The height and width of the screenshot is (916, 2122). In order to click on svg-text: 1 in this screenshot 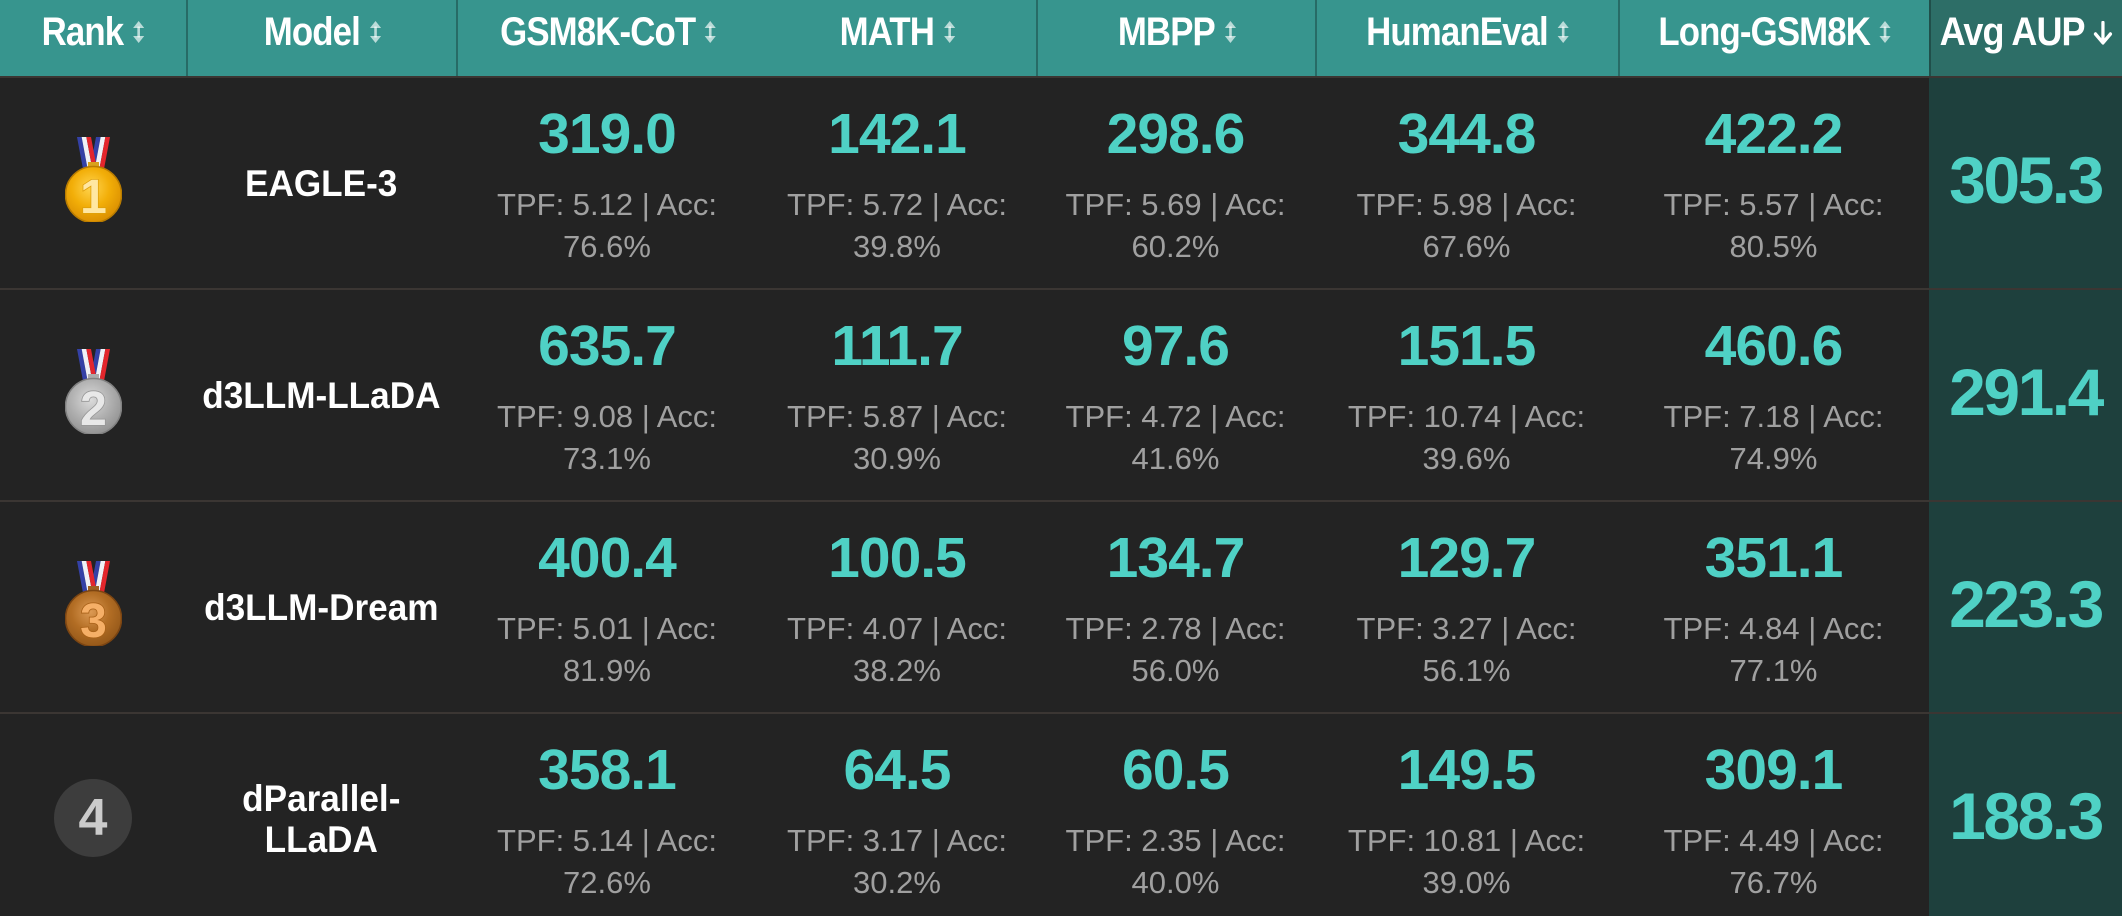, I will do `click(93, 196)`.